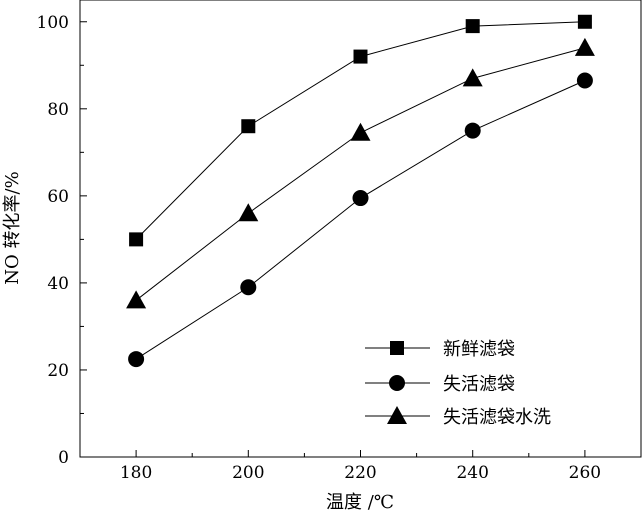  I want to click on x-tick-label: 240, so click(472, 473).